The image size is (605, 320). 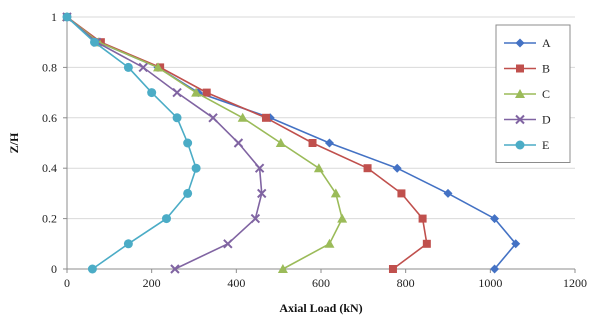 What do you see at coordinates (546, 94) in the screenshot?
I see `legend-label: C` at bounding box center [546, 94].